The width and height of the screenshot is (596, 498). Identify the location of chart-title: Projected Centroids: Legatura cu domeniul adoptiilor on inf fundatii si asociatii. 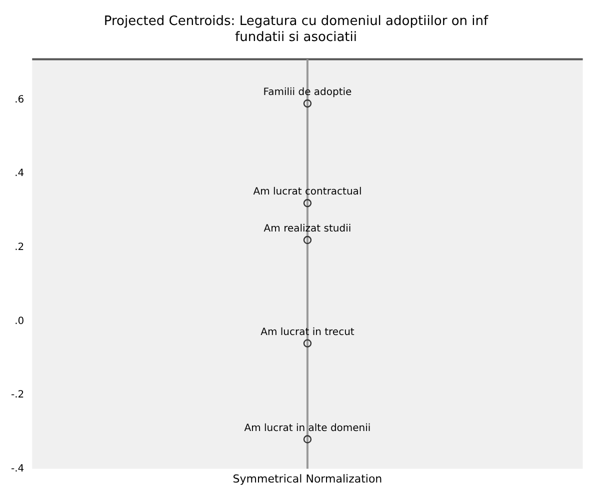
(296, 29).